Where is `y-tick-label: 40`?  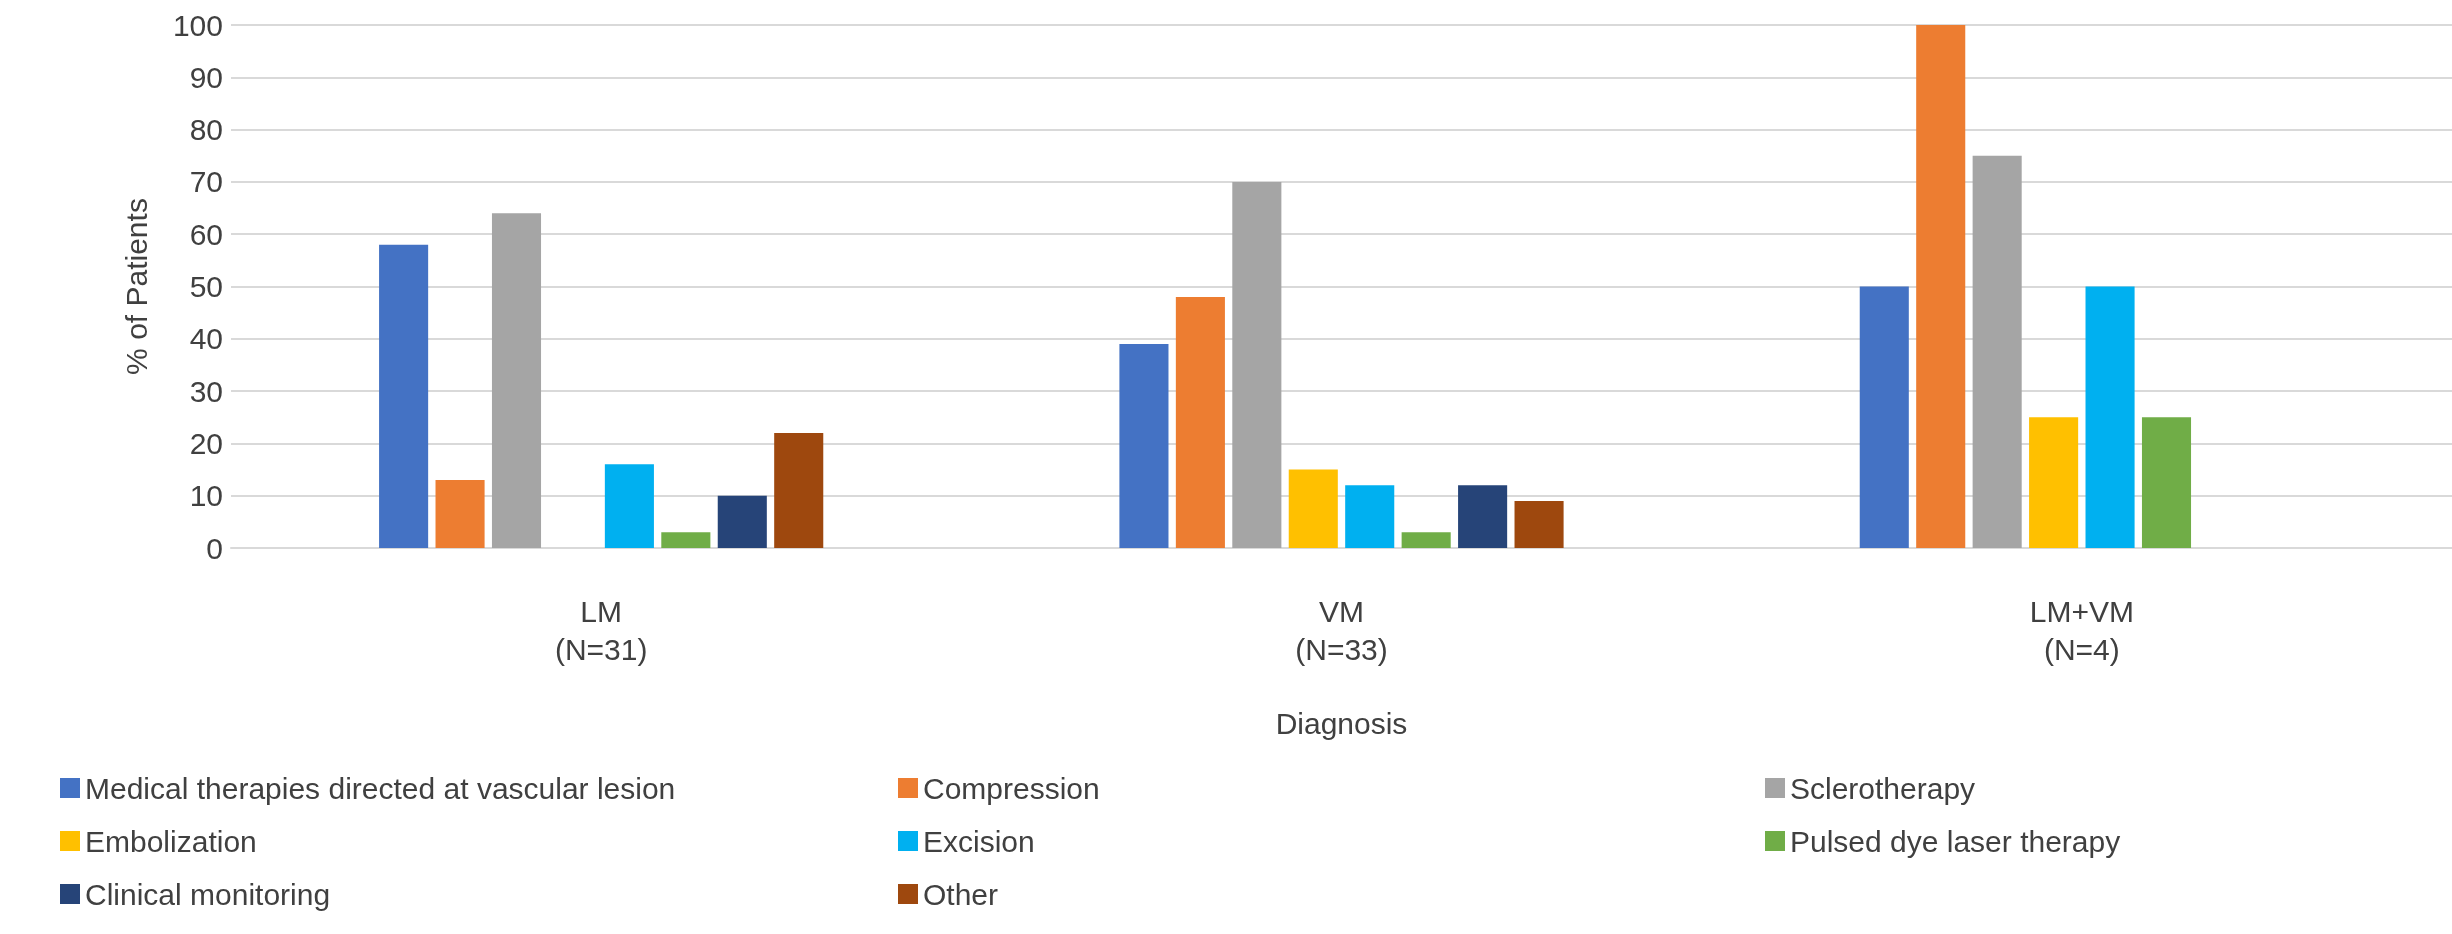
y-tick-label: 40 is located at coordinates (206, 339).